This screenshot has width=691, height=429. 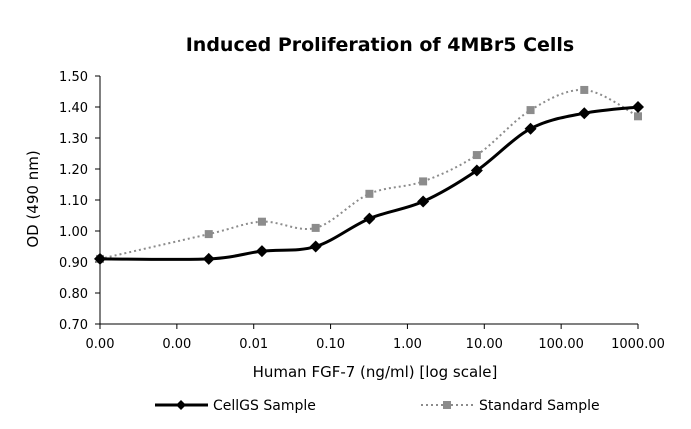 I want to click on y-axis-ticks: 0.70 0.80 0.90 1.00 1.10 1.20 1.30 1.40 1.50, so click(x=79, y=201).